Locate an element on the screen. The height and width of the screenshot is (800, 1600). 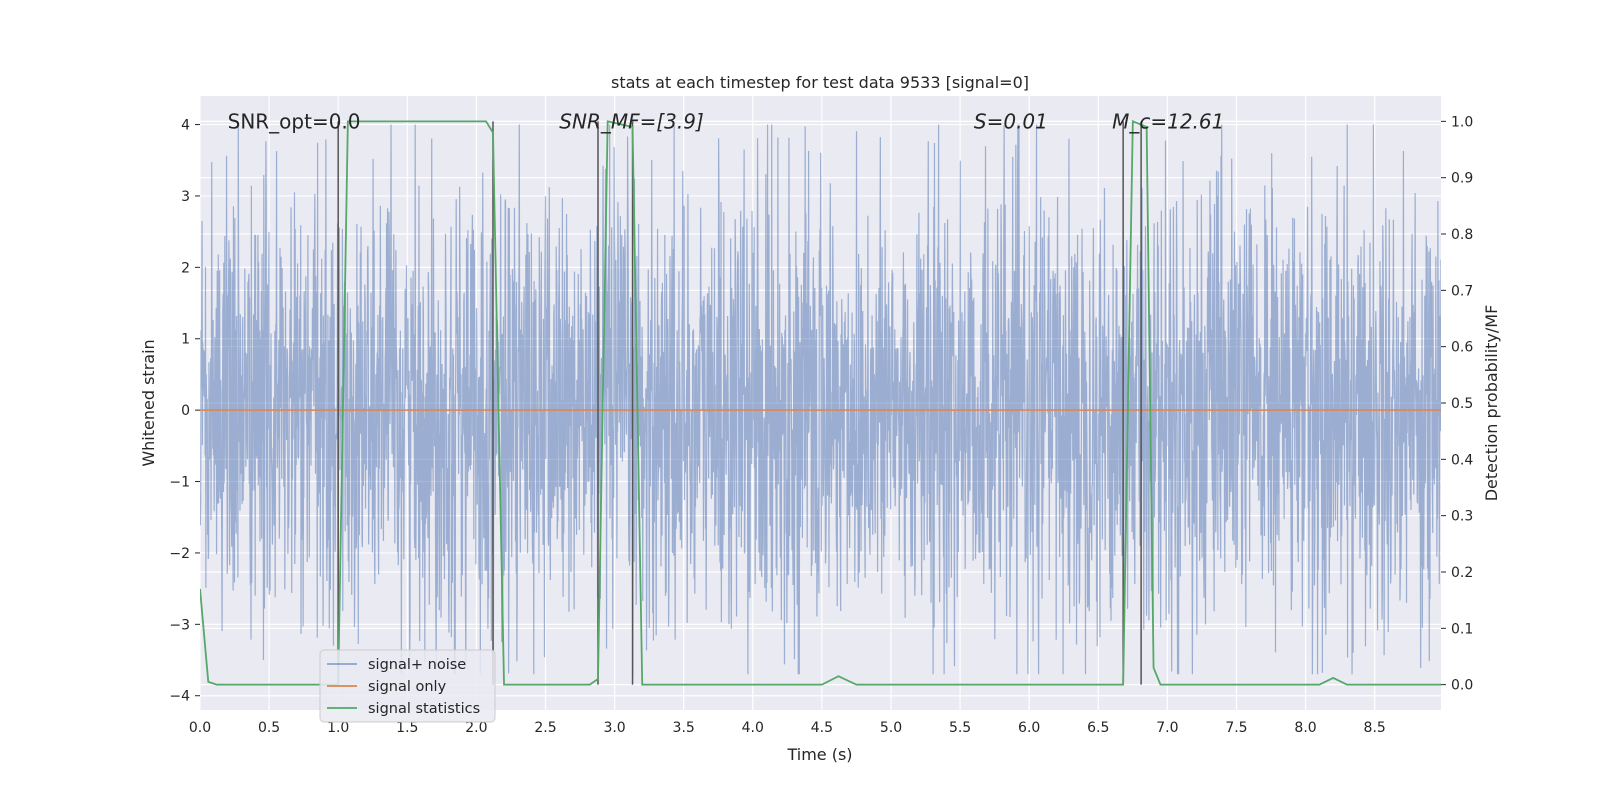
y-tick-label: −2 is located at coordinates (179, 554).